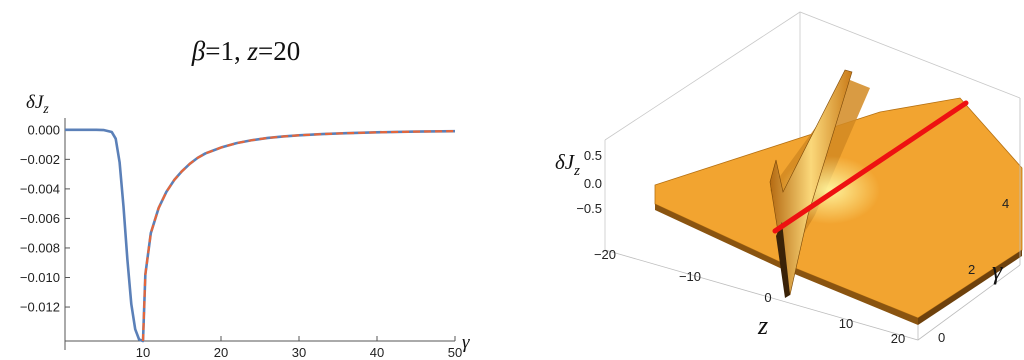 The height and width of the screenshot is (360, 1024). I want to click on z-tick-label: −0.5, so click(589, 208).